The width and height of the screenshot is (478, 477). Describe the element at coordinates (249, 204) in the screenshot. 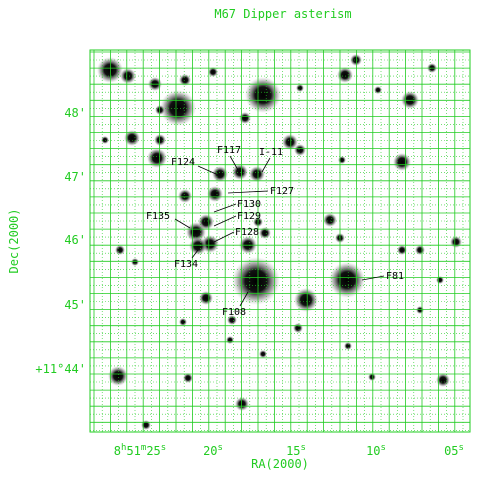

I see `star-label: F130` at that location.